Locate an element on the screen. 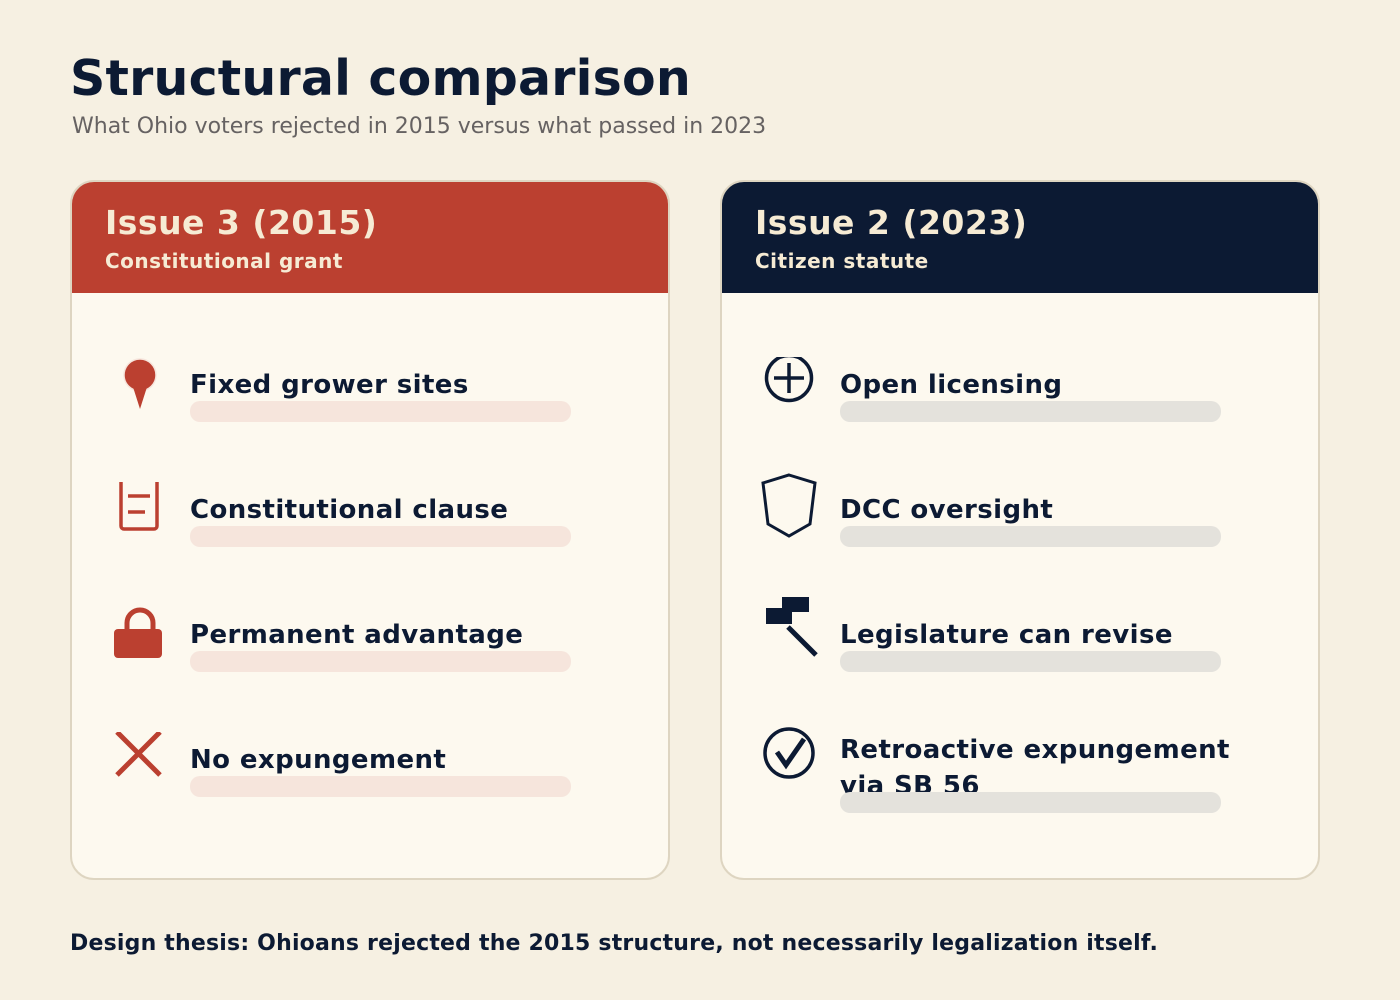 Image resolution: width=1400 pixels, height=1000 pixels. list-item-fixed-grower-sites: Fixed grower sites is located at coordinates (370, 412).